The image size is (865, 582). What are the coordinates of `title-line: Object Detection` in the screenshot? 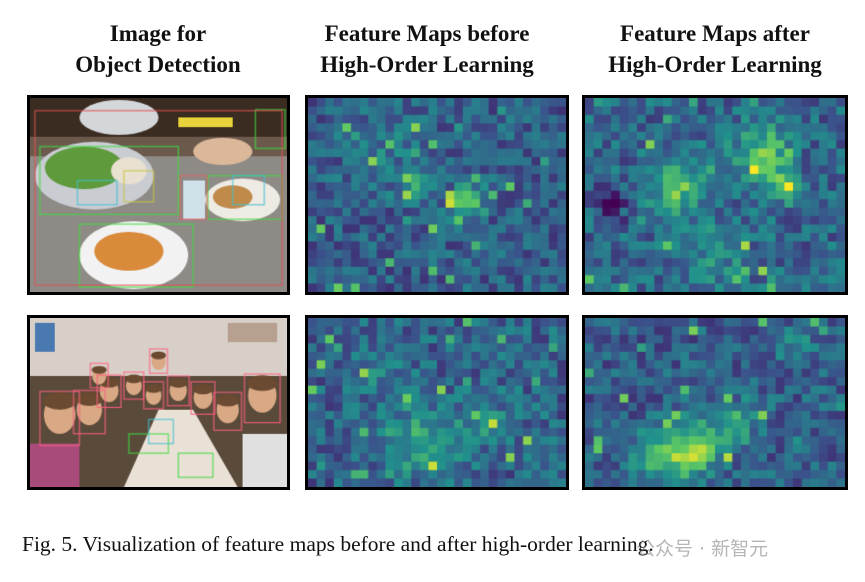 It's located at (158, 64).